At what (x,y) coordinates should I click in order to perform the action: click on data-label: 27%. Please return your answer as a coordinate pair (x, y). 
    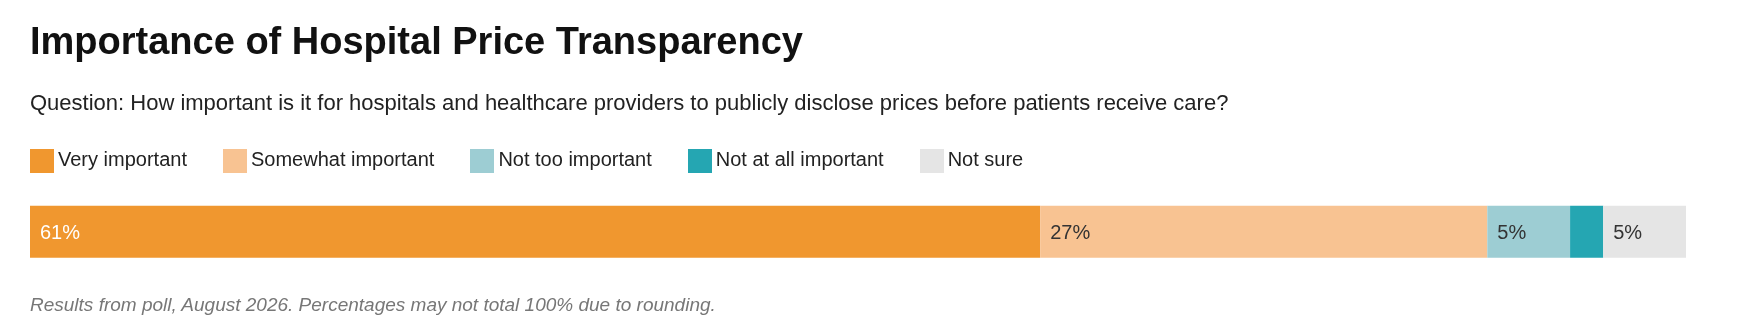
    Looking at the image, I should click on (1070, 231).